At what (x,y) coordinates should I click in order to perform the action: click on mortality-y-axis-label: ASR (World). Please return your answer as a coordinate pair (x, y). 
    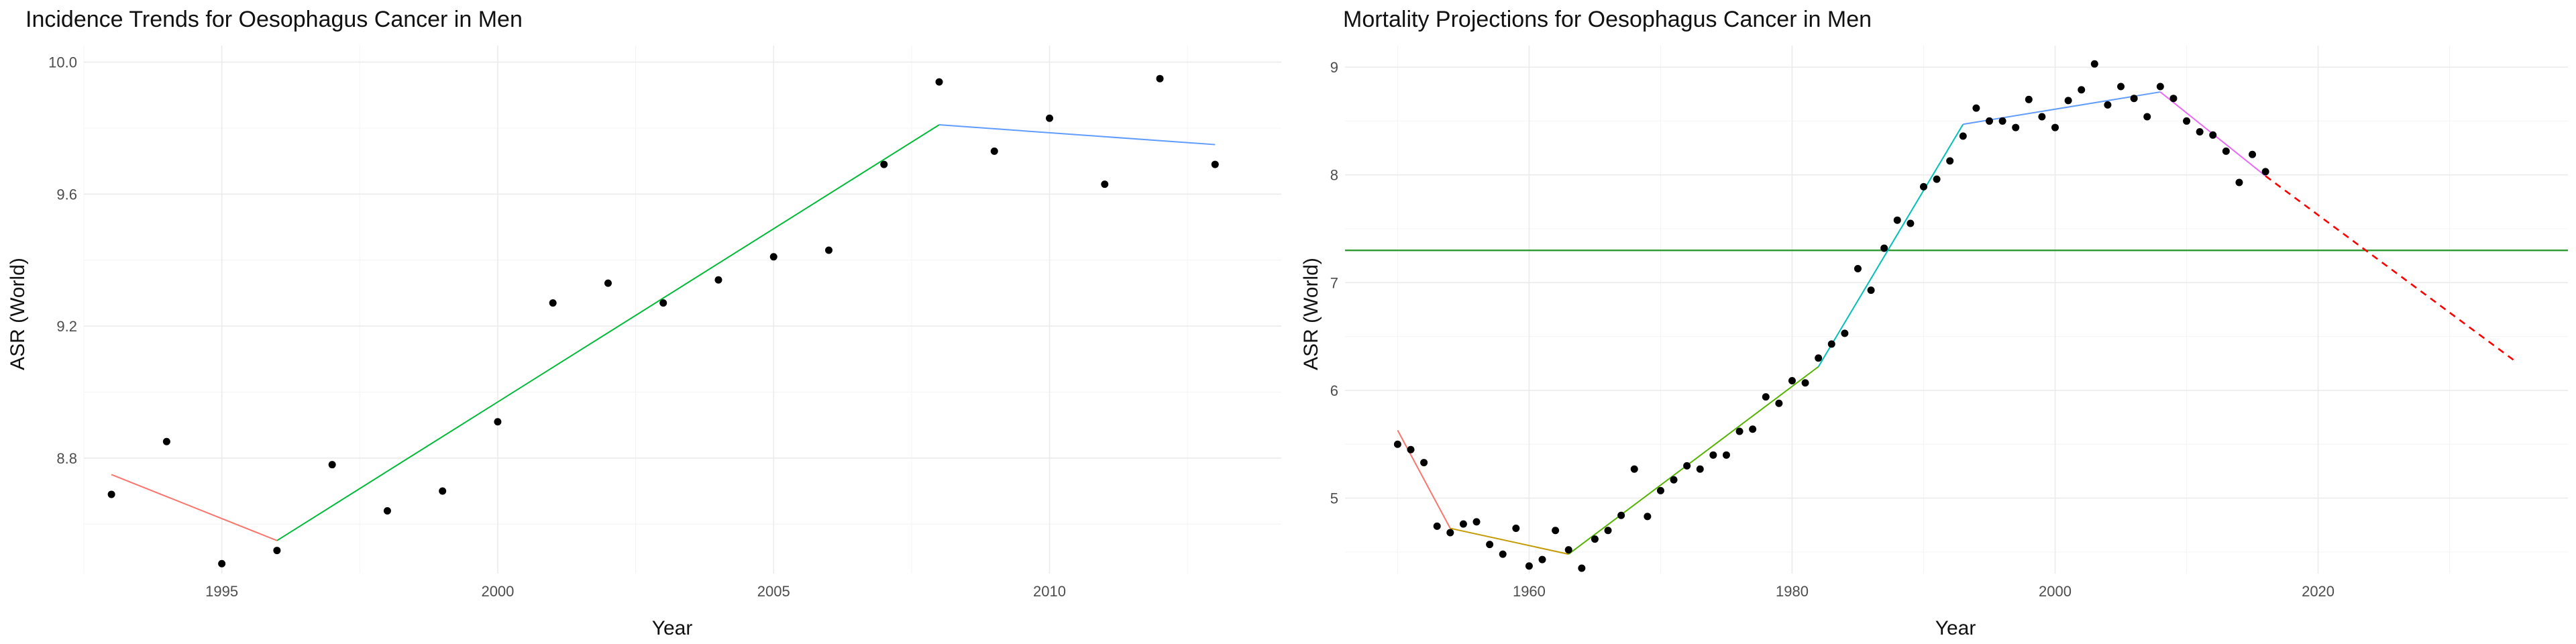
    Looking at the image, I should click on (1311, 314).